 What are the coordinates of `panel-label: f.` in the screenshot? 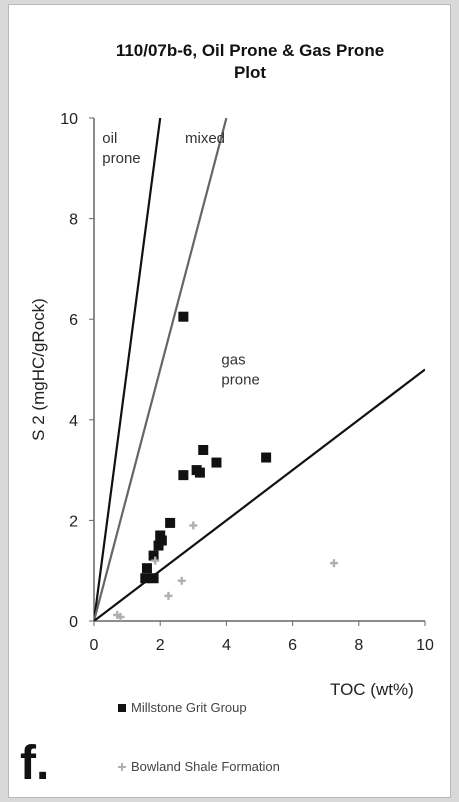 It's located at (35, 763).